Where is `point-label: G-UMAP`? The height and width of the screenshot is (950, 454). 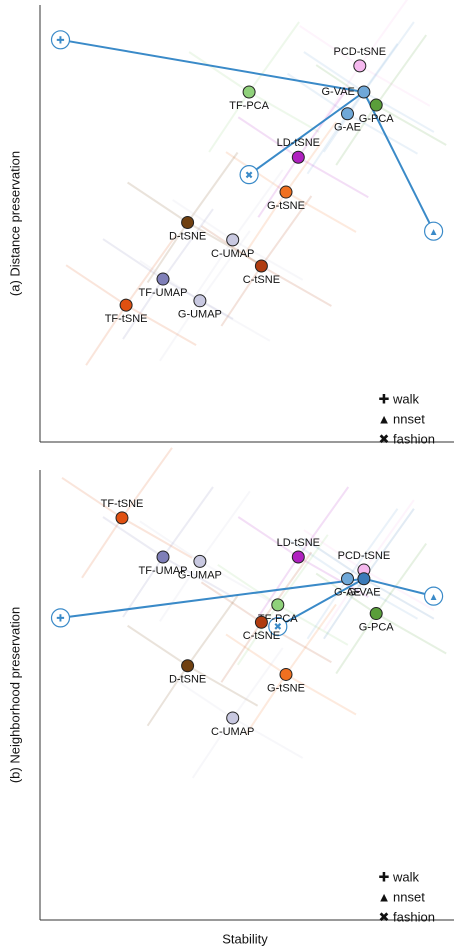
point-label: G-UMAP is located at coordinates (200, 315).